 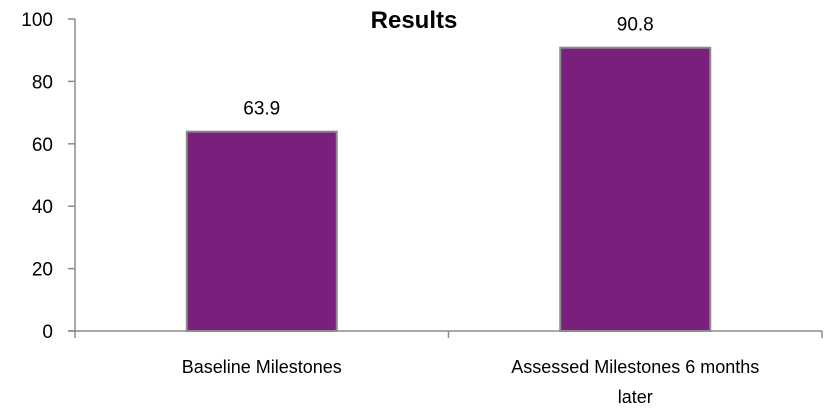 I want to click on y-tick-label: 60, so click(x=42, y=145).